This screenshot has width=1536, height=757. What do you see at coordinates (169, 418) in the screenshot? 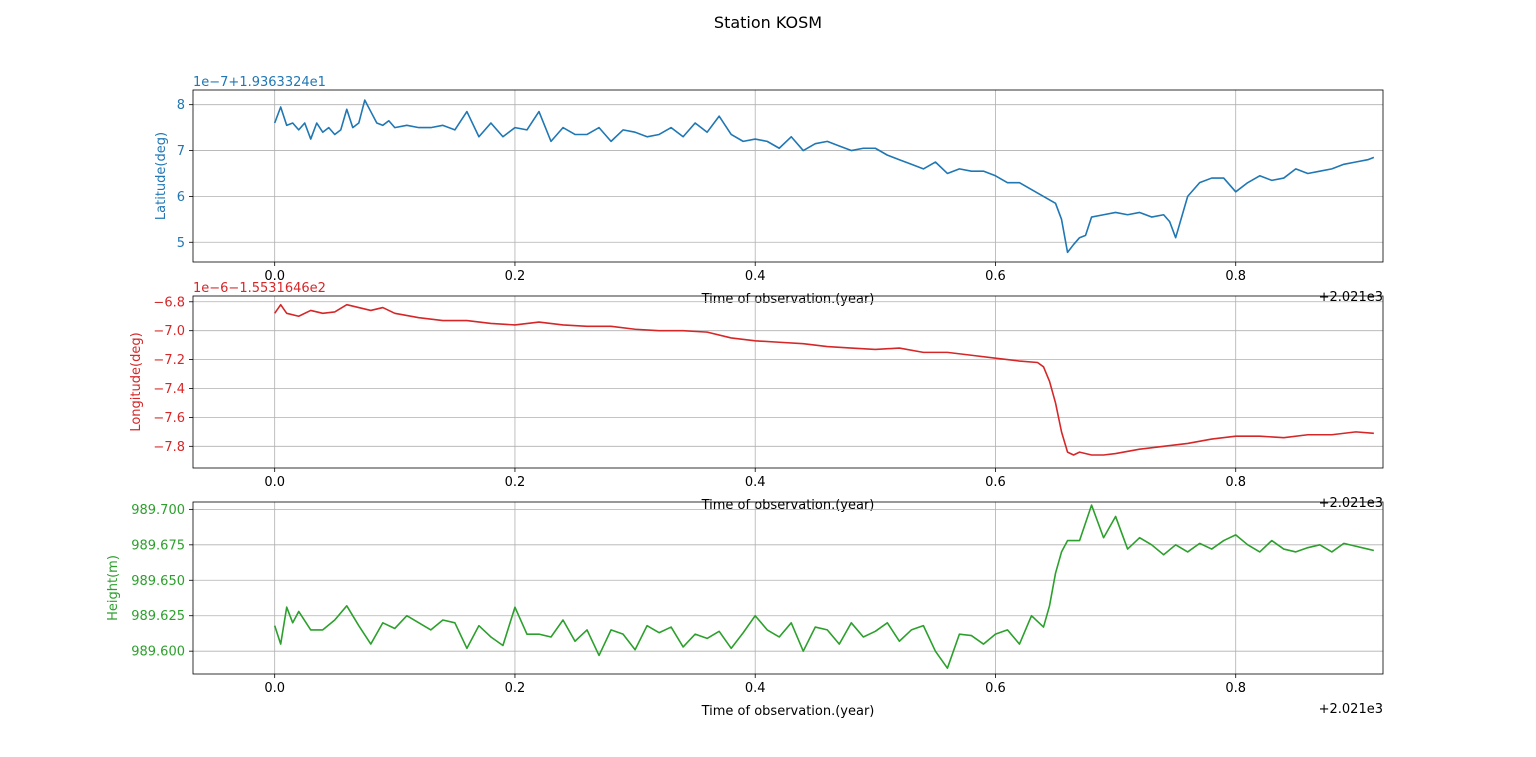
I see `y-tick-label: −7.6` at bounding box center [169, 418].